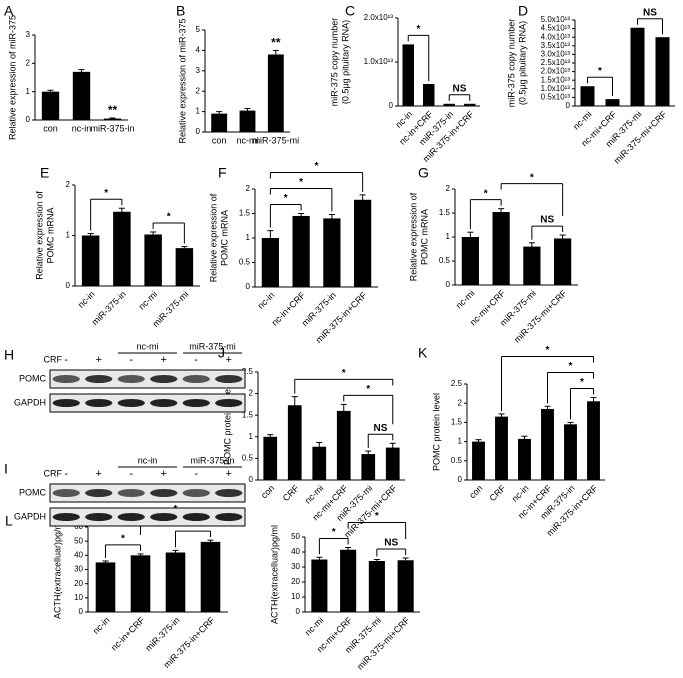 The height and width of the screenshot is (678, 683). Describe the element at coordinates (180, 11) in the screenshot. I see `panel-label: B` at that location.